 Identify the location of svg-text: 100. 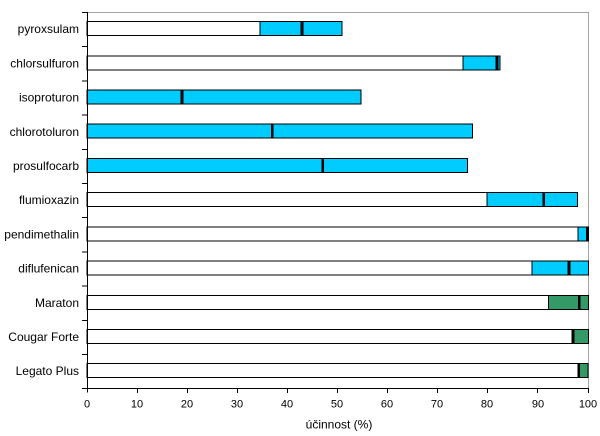
(588, 405).